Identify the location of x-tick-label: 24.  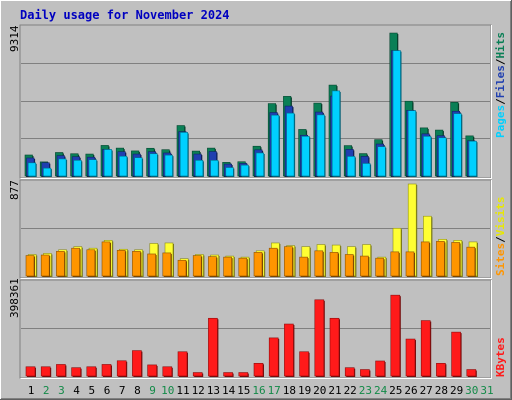
(381, 390).